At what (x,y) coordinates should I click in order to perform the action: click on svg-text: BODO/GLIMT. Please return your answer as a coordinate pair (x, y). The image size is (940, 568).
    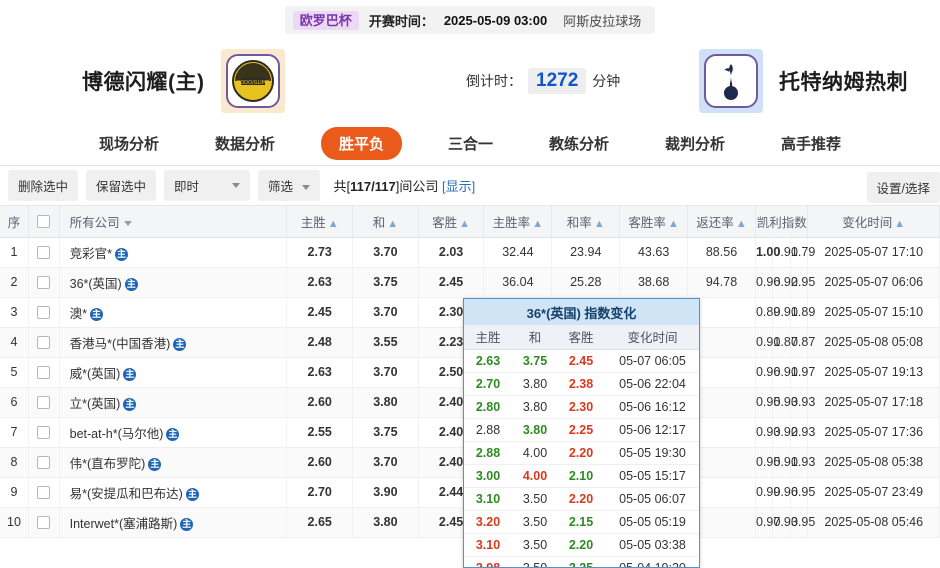
    Looking at the image, I should click on (252, 83).